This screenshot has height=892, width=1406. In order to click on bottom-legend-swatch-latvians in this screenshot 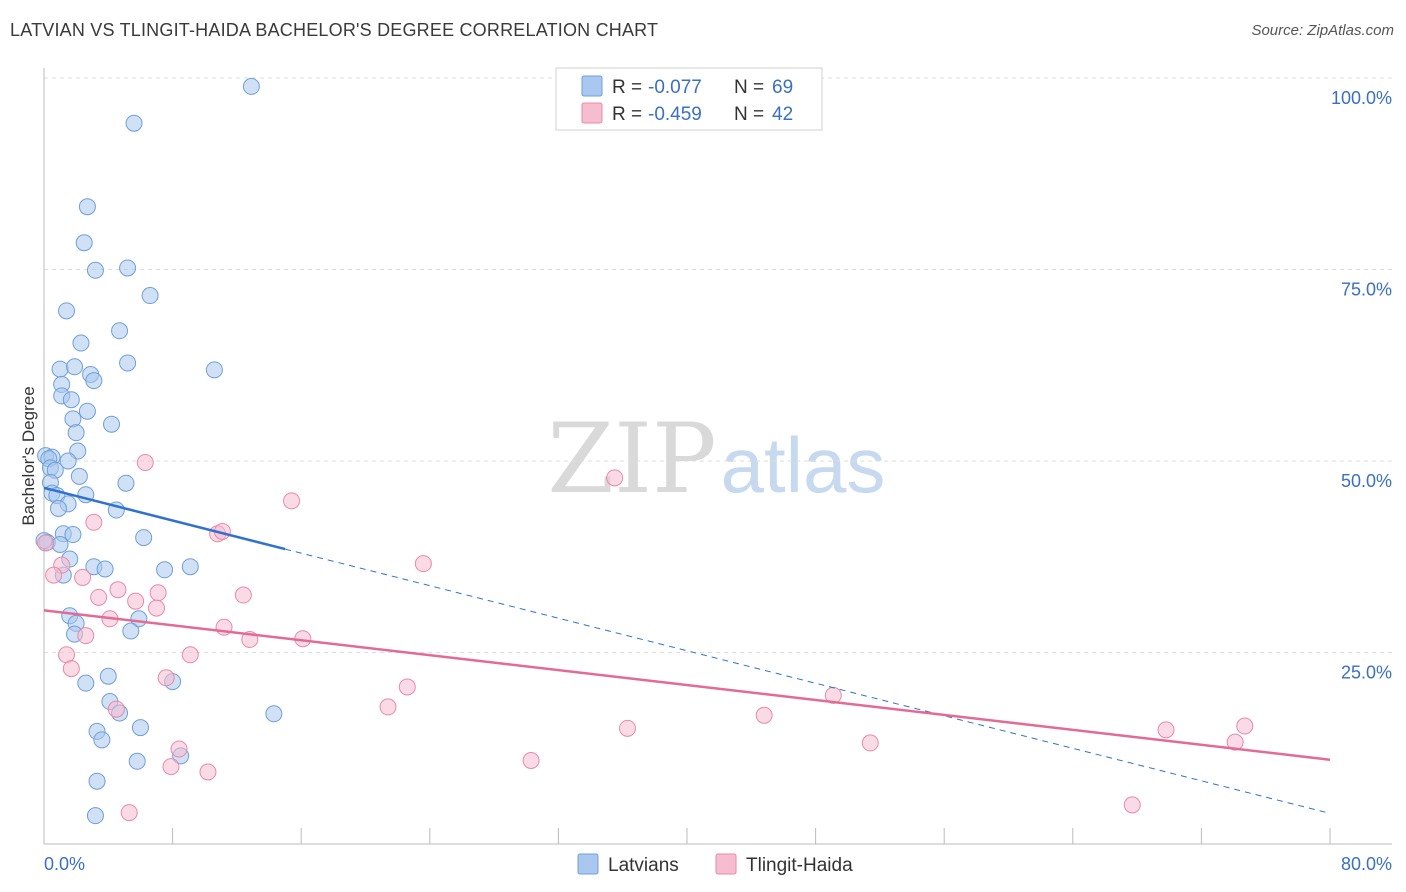, I will do `click(588, 864)`.